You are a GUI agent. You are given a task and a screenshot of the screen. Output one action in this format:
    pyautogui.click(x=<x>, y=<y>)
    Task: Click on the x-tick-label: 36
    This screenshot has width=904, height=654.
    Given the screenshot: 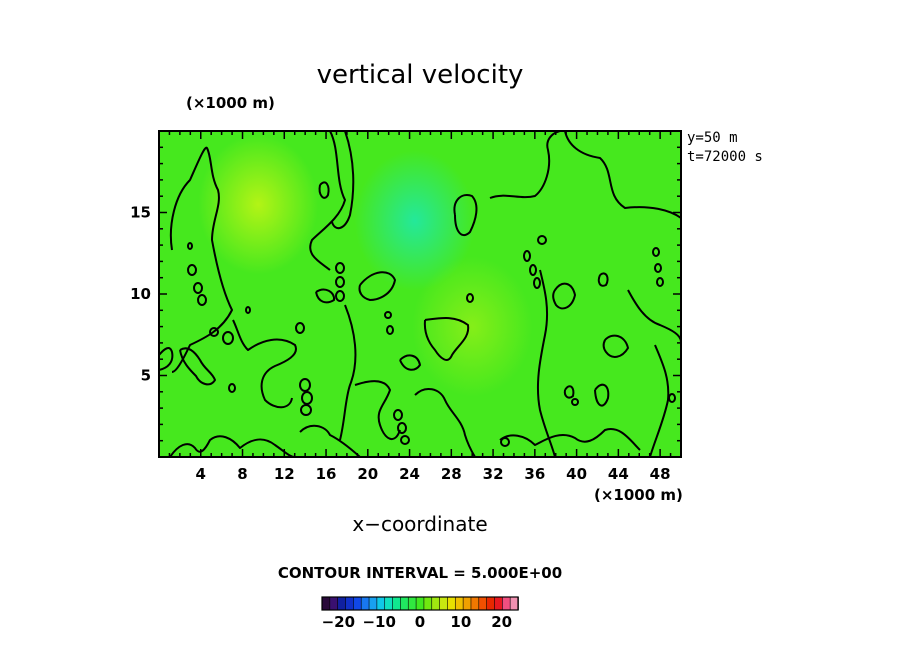 What is the action you would take?
    pyautogui.click(x=534, y=474)
    